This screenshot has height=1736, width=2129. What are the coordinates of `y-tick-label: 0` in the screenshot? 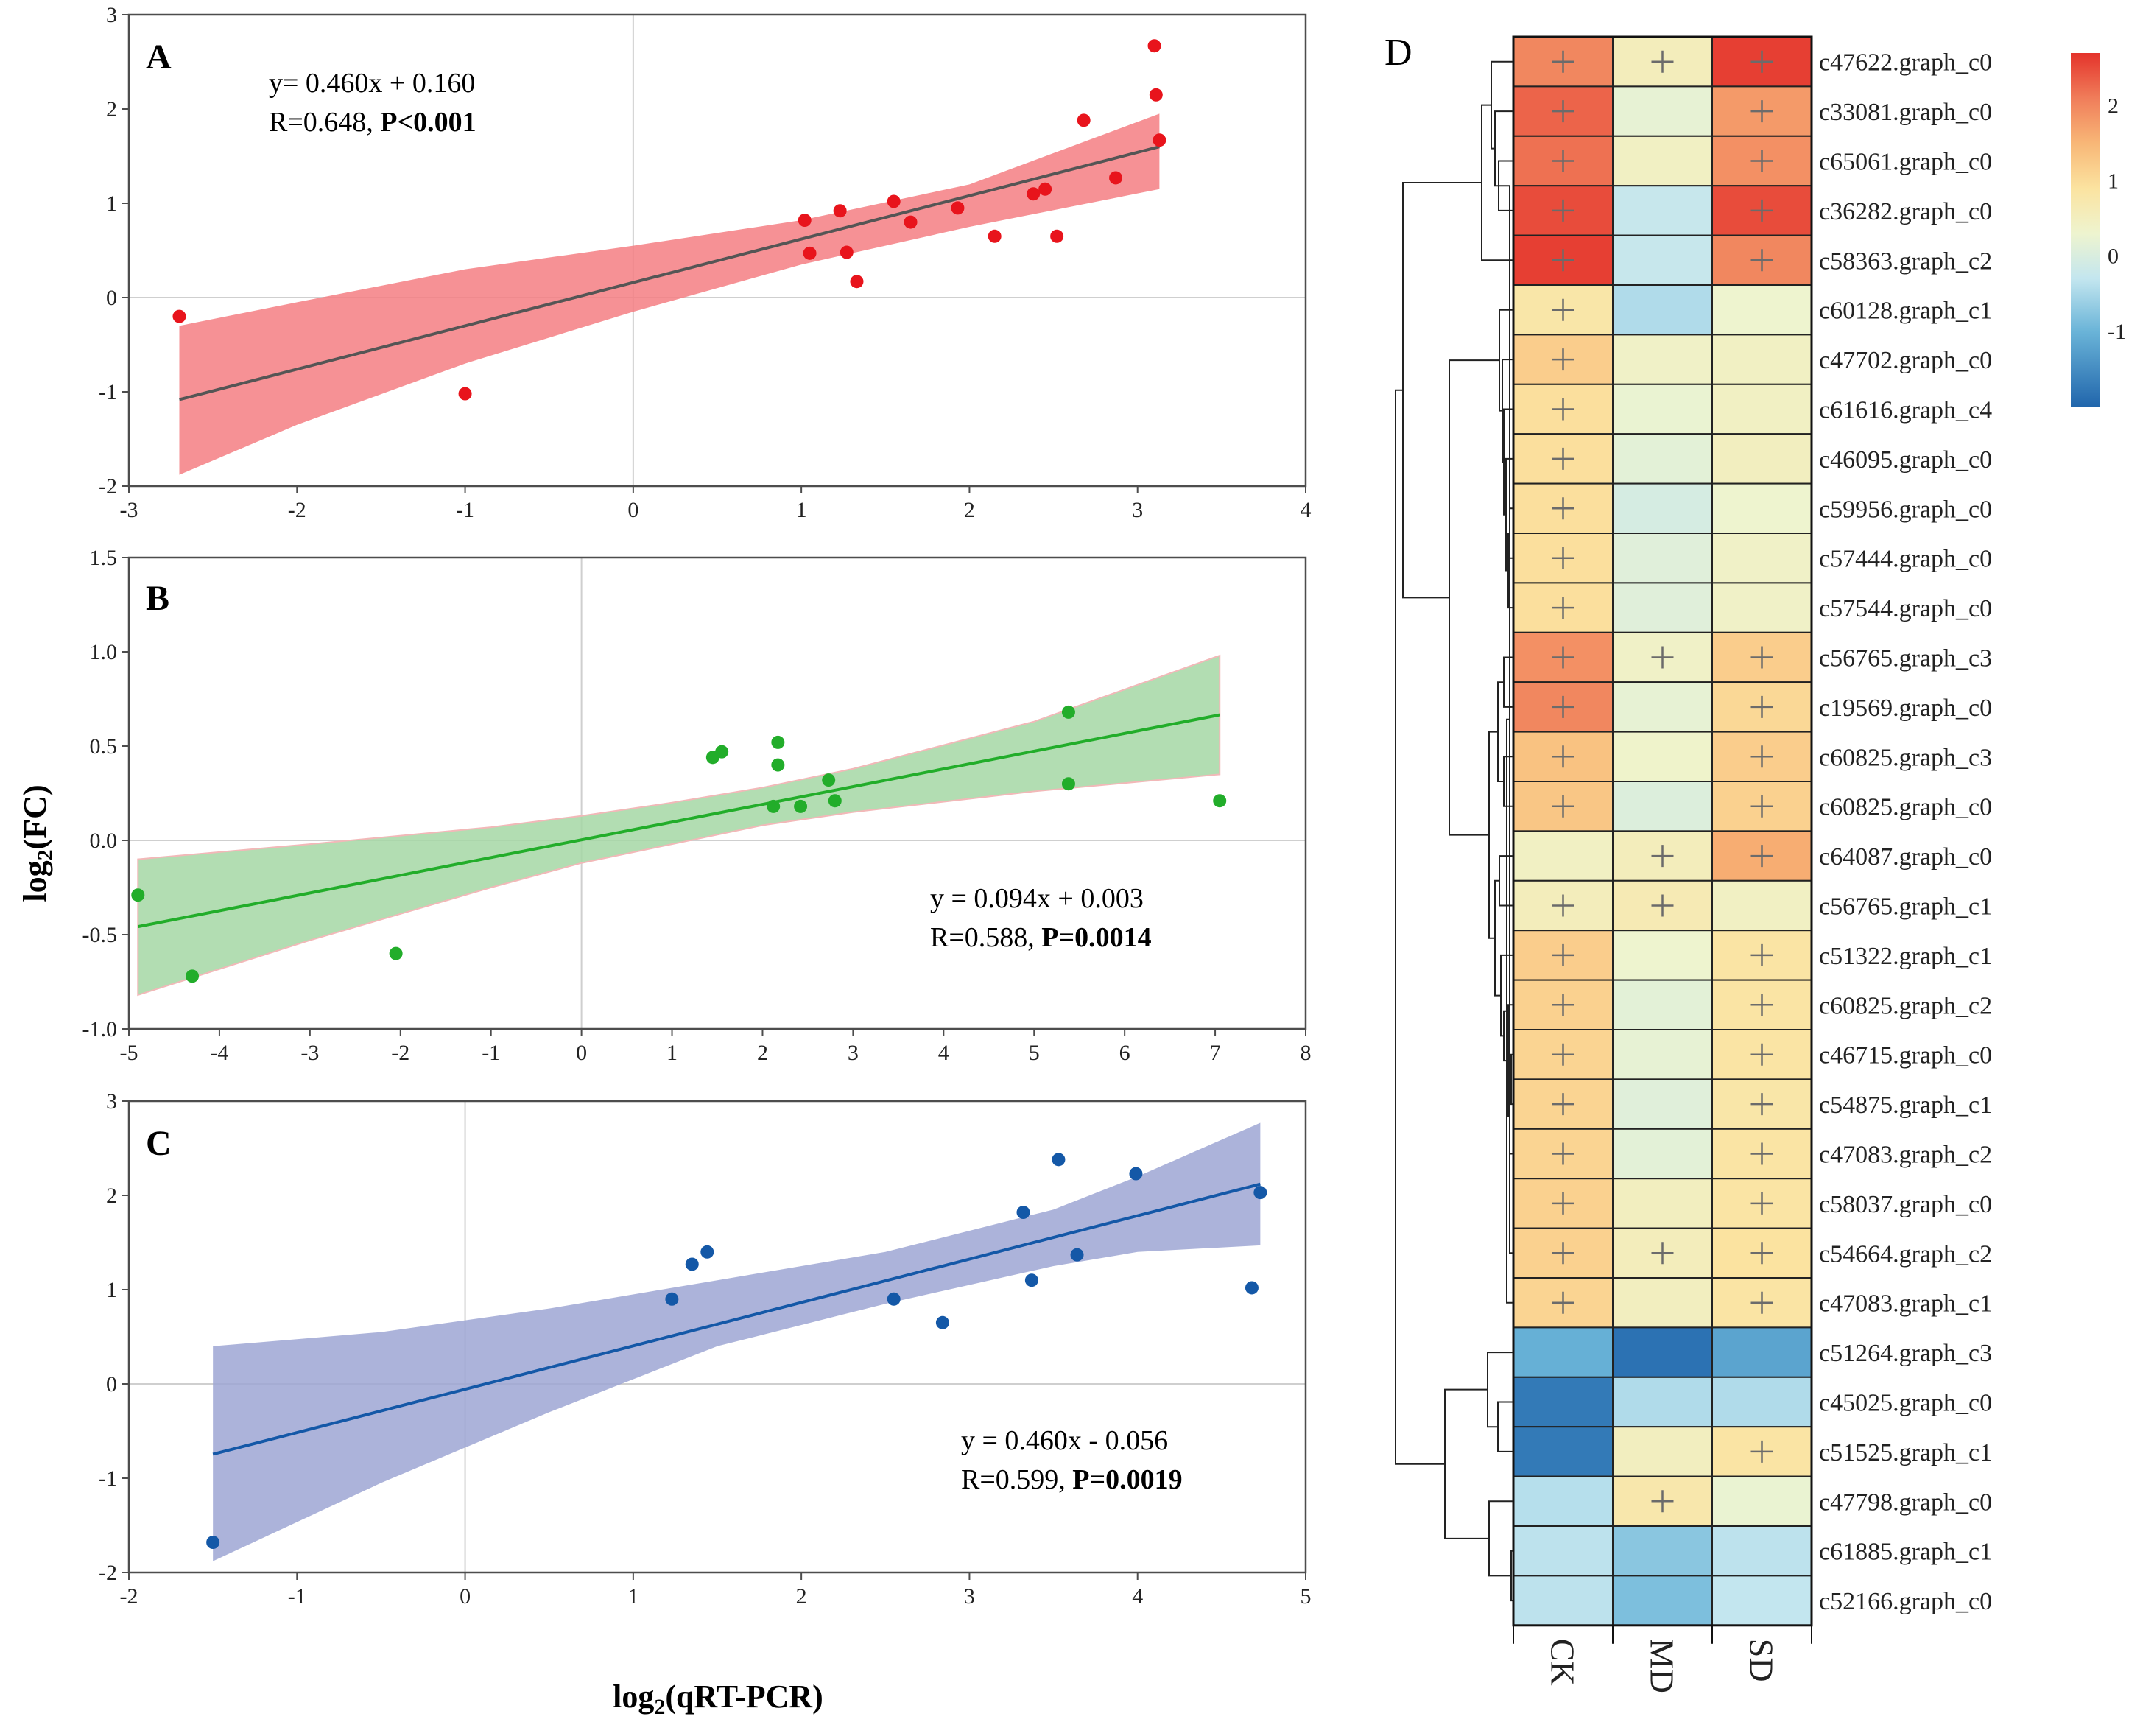 It's located at (111, 1384).